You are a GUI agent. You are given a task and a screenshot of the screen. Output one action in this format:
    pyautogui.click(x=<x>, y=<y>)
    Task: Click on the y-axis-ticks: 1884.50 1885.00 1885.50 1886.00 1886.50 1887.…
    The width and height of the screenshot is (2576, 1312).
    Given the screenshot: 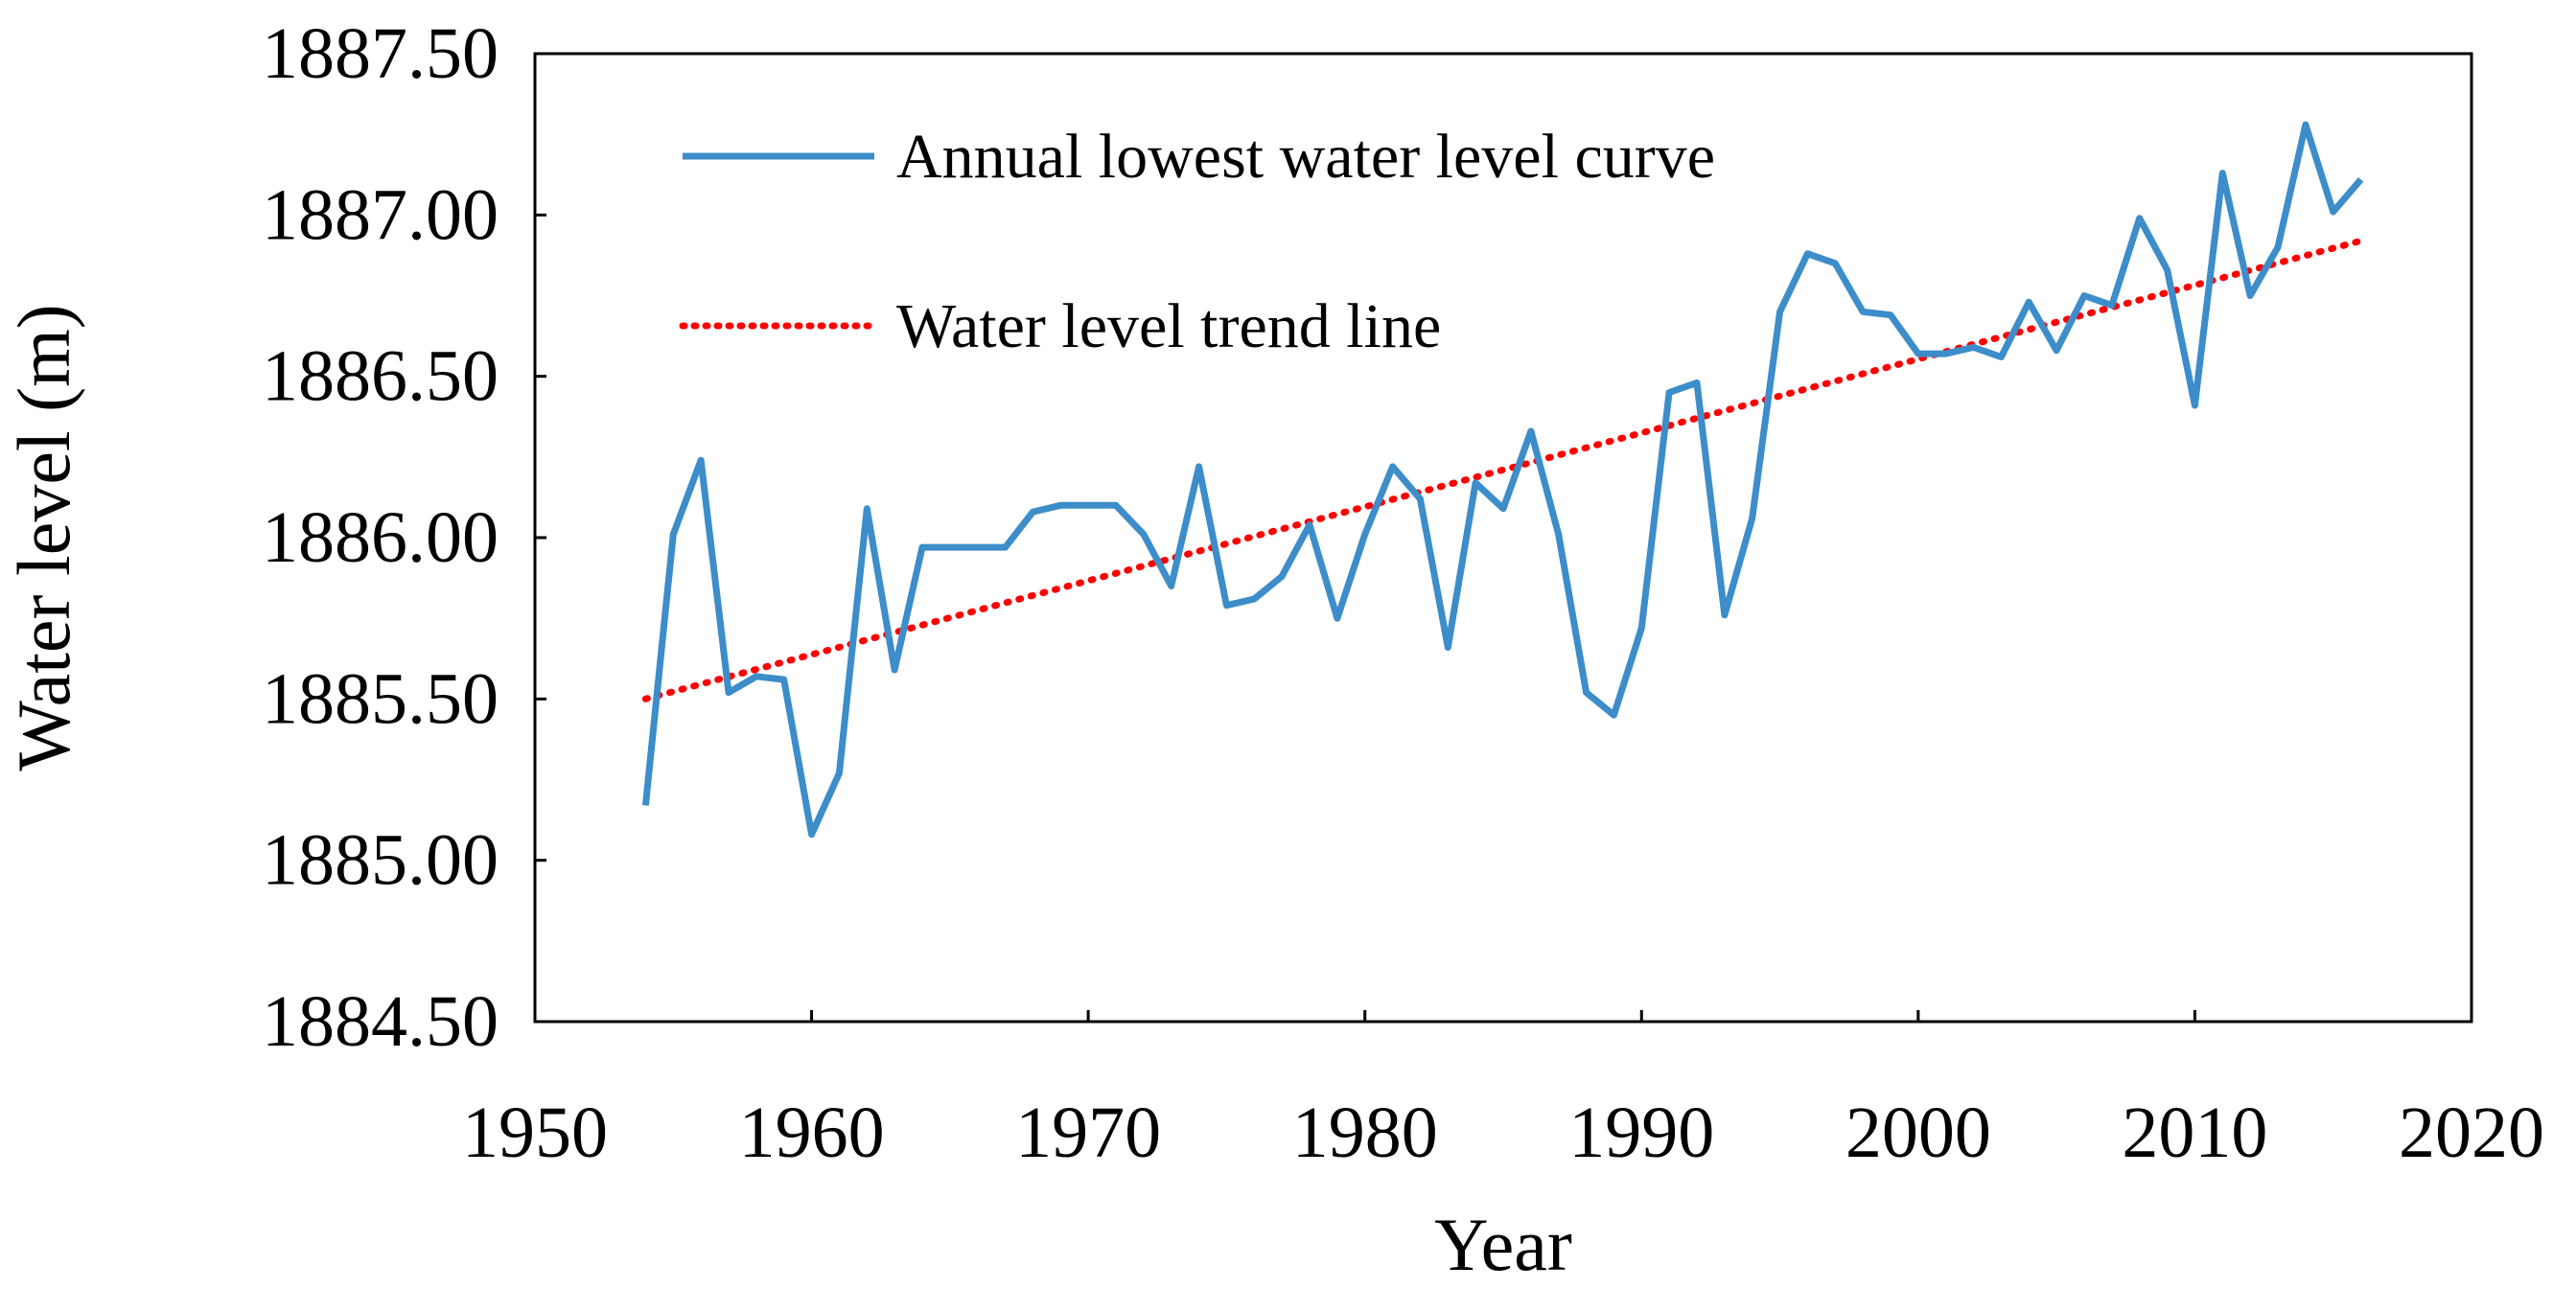 What is the action you would take?
    pyautogui.click(x=404, y=537)
    